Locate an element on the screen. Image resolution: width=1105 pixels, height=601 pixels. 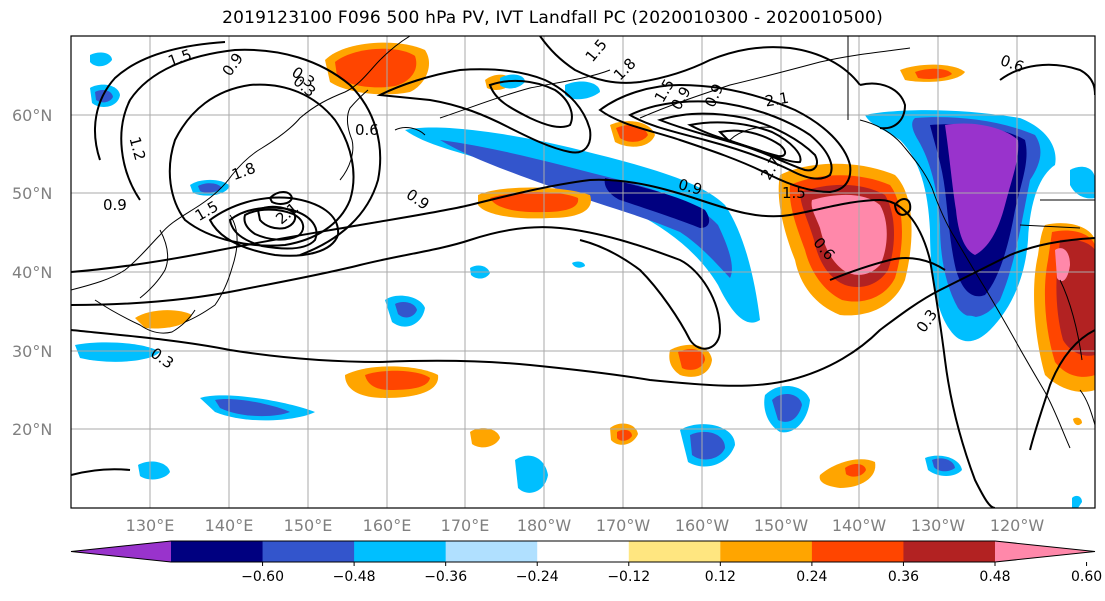
colorbar-tick-label: −0.24 is located at coordinates (537, 577).